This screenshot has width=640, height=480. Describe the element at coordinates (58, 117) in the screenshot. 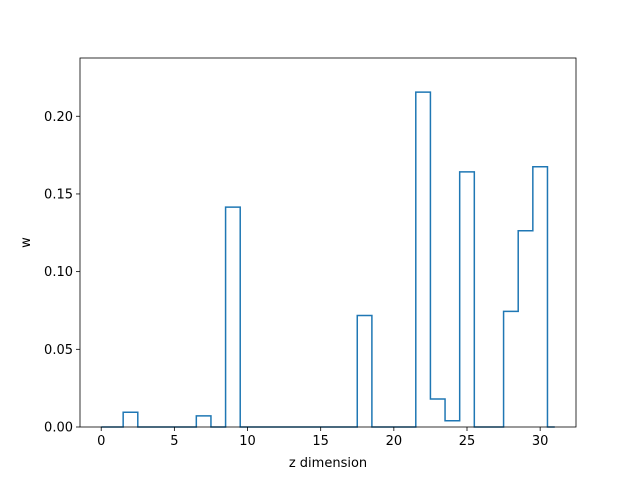

I see `y-tick-label: 0.20` at that location.